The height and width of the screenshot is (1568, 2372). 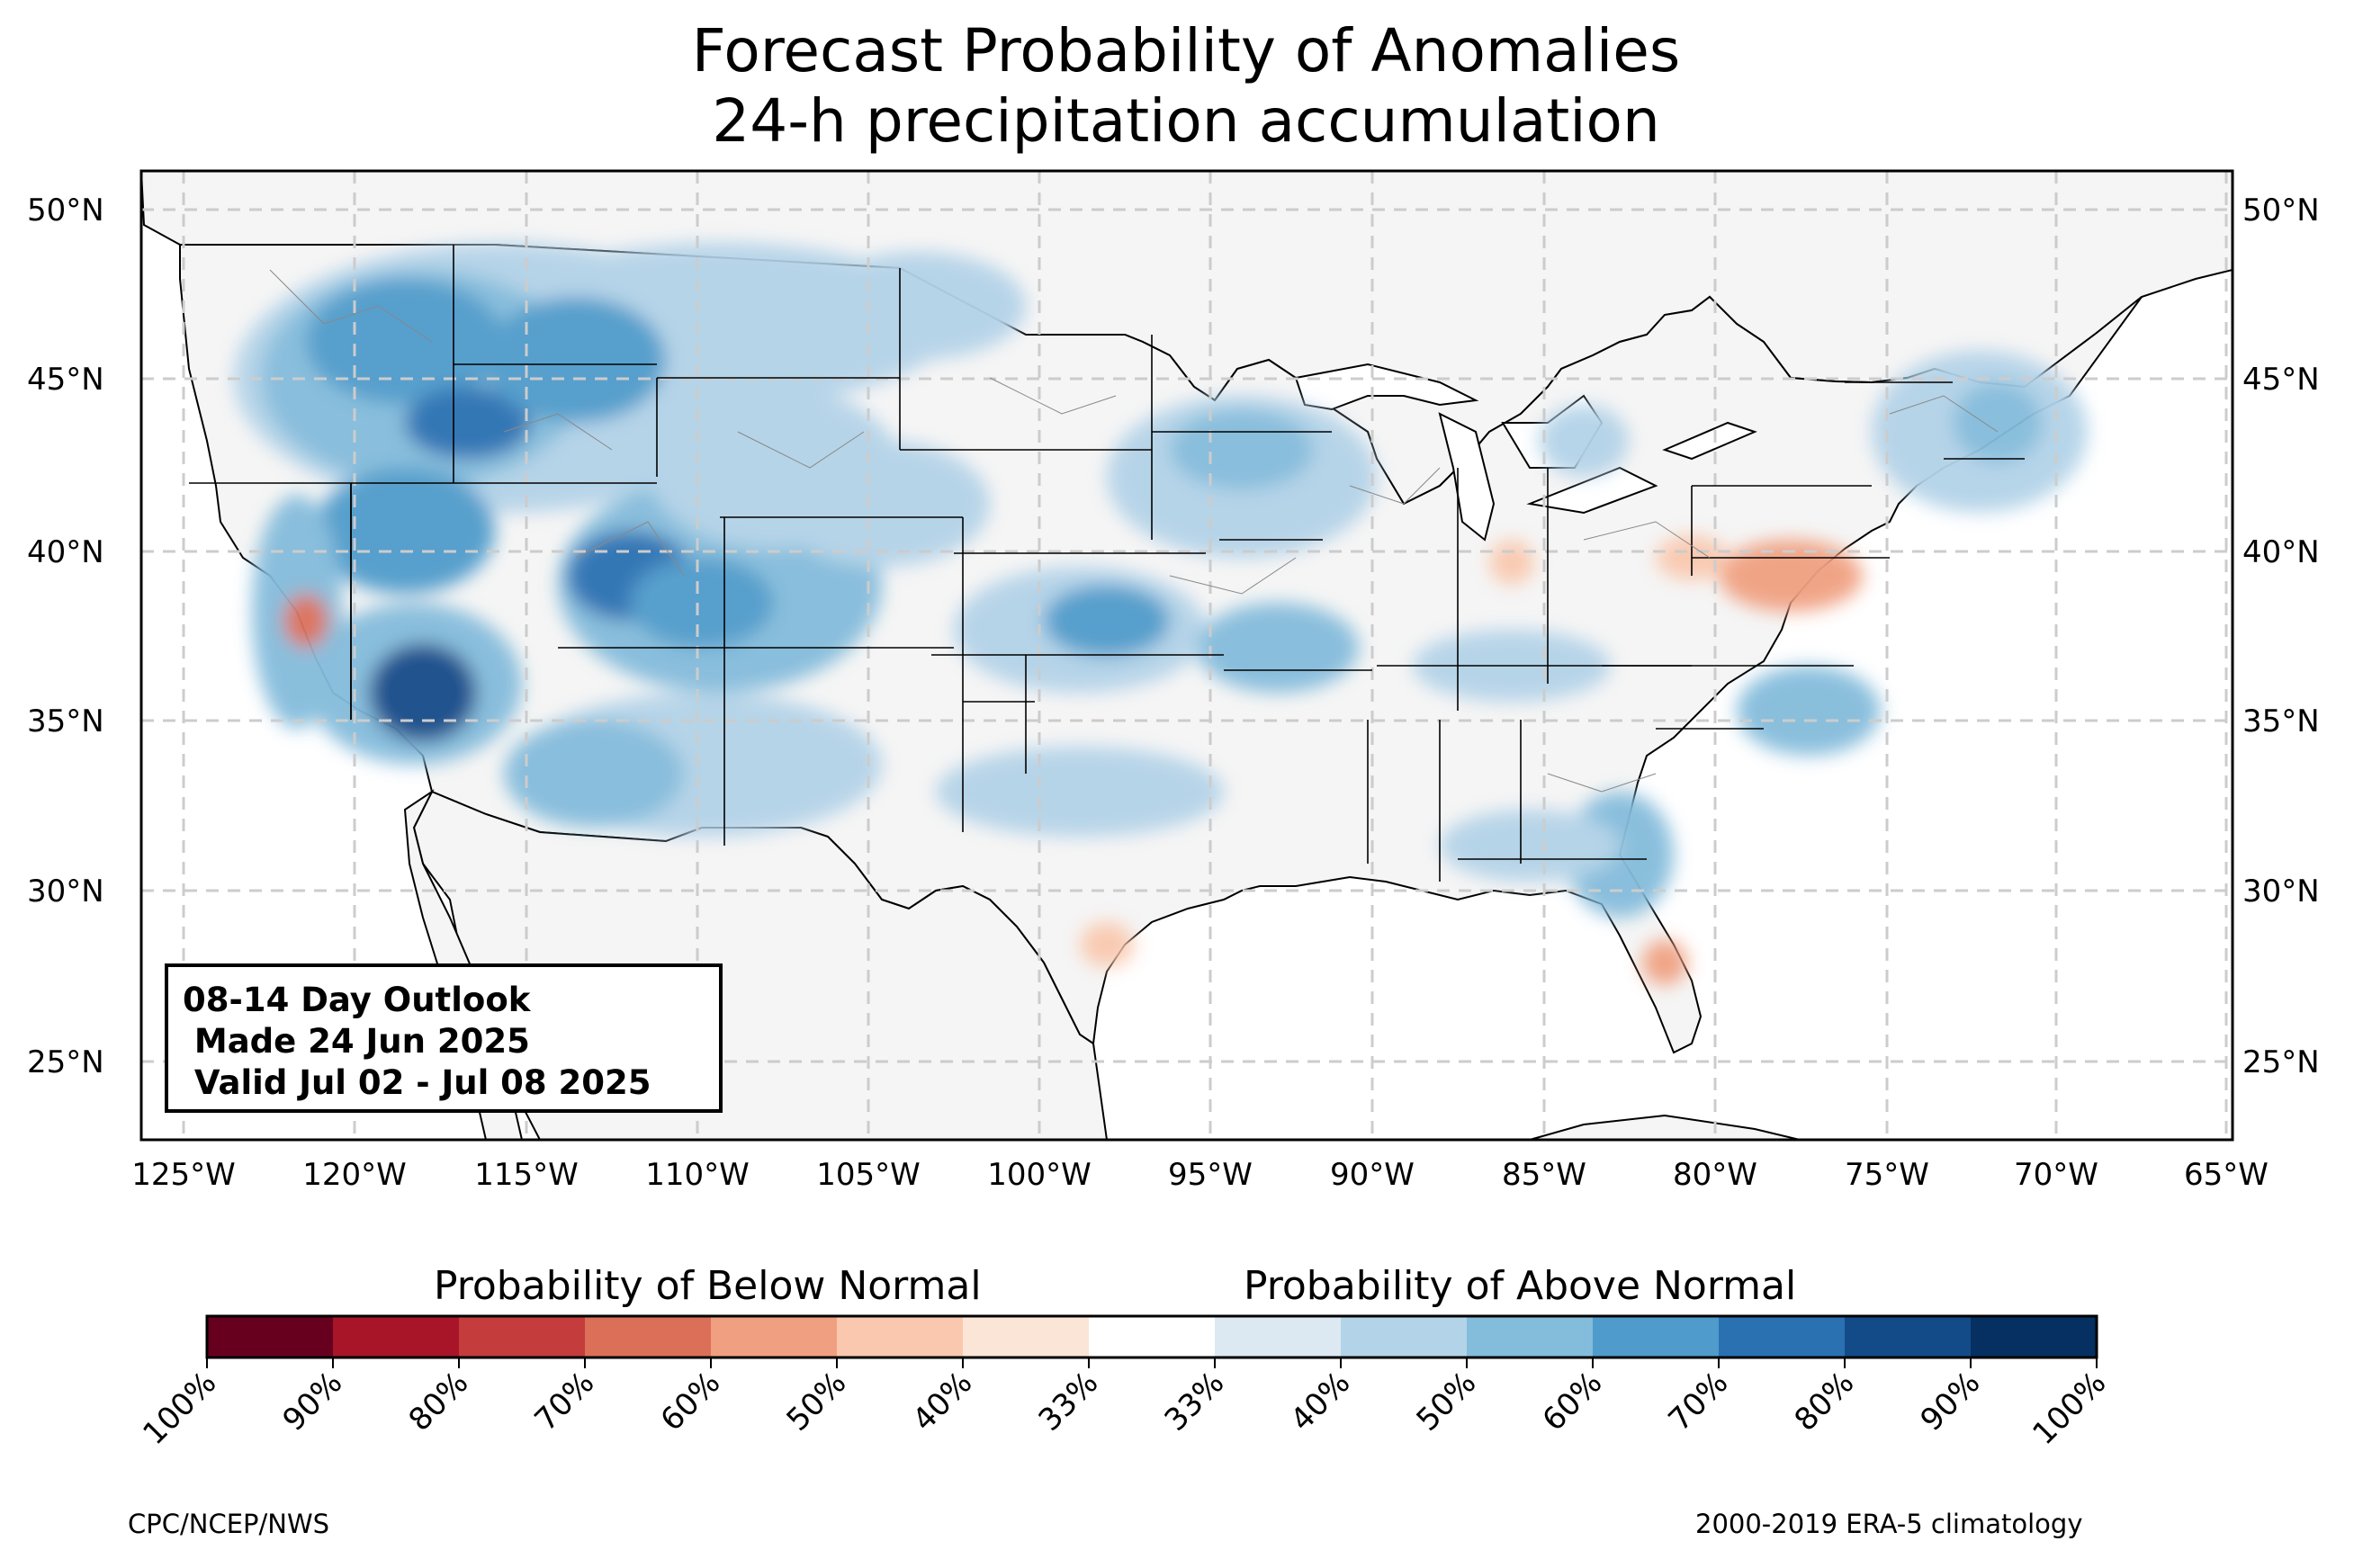 I want to click on region-michigan, so click(x=1584, y=441).